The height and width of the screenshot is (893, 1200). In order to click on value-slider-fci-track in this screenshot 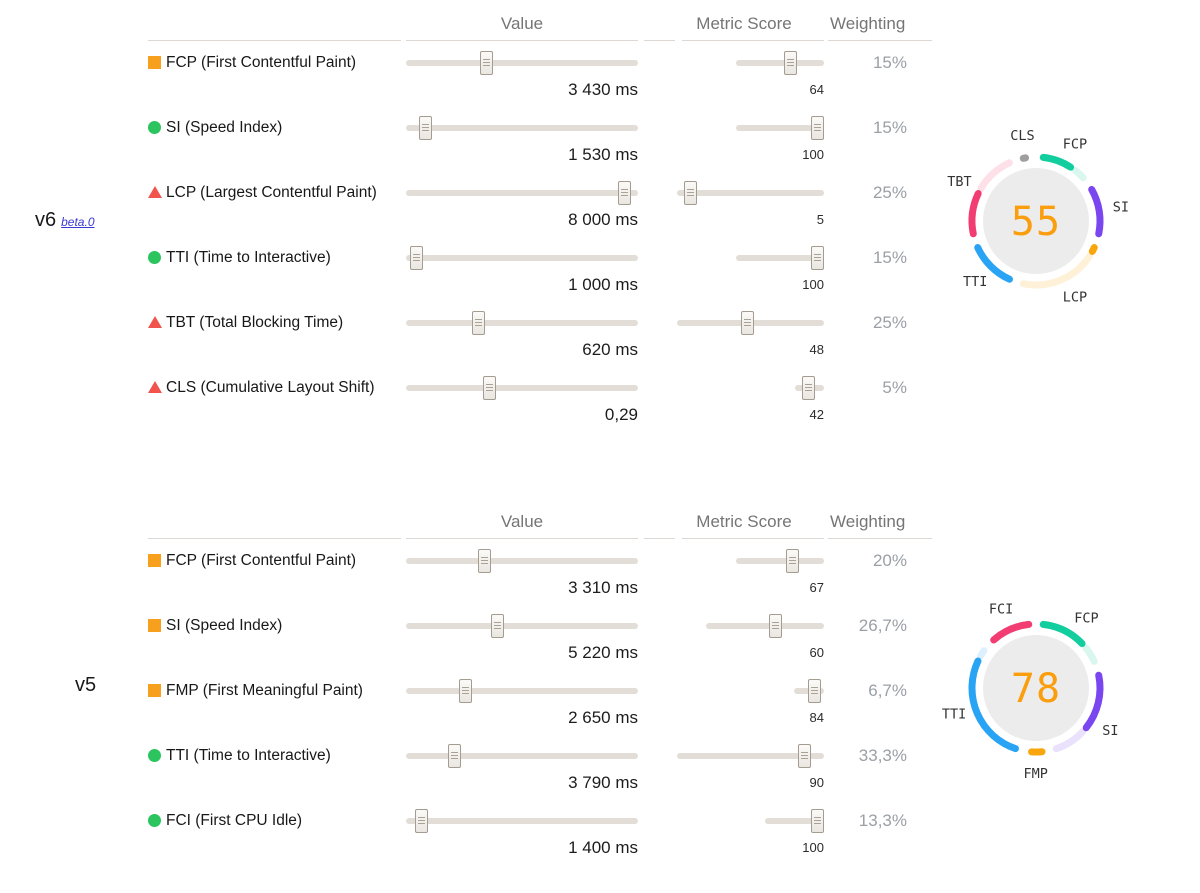, I will do `click(522, 821)`.